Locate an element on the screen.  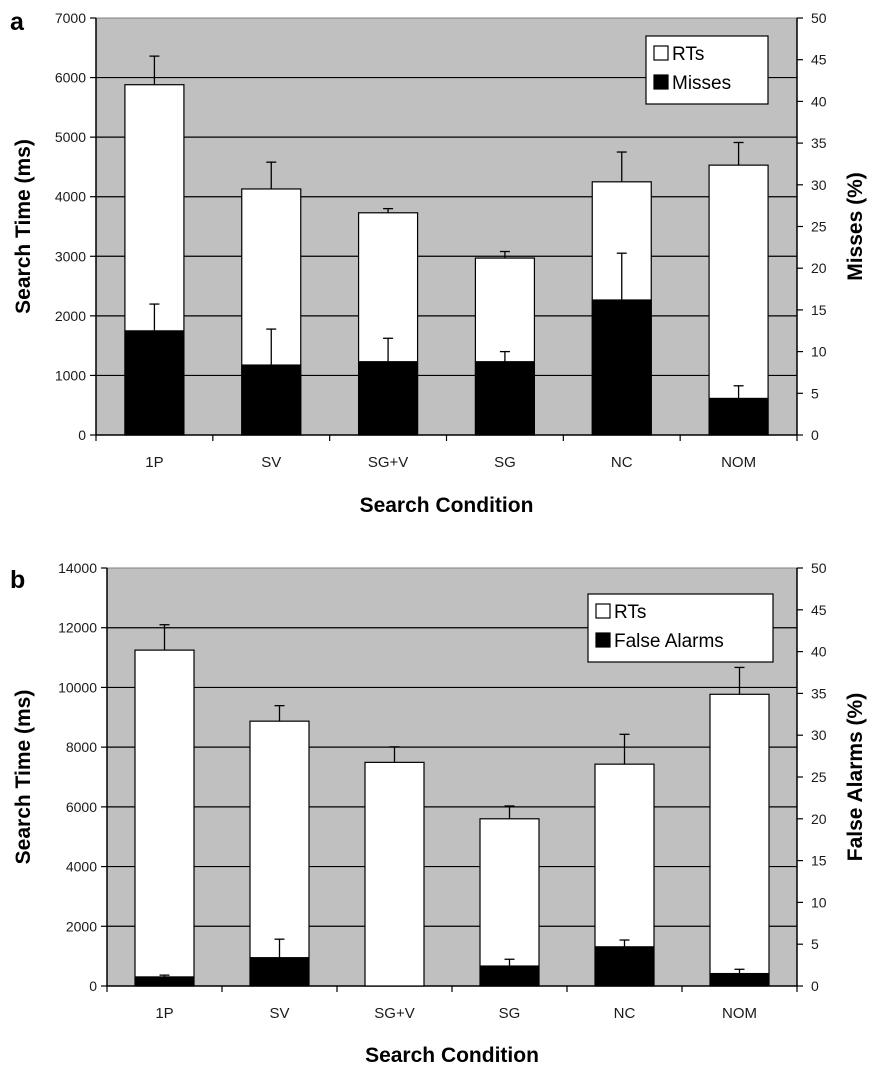
left-tick-label: 12000 is located at coordinates (77, 628).